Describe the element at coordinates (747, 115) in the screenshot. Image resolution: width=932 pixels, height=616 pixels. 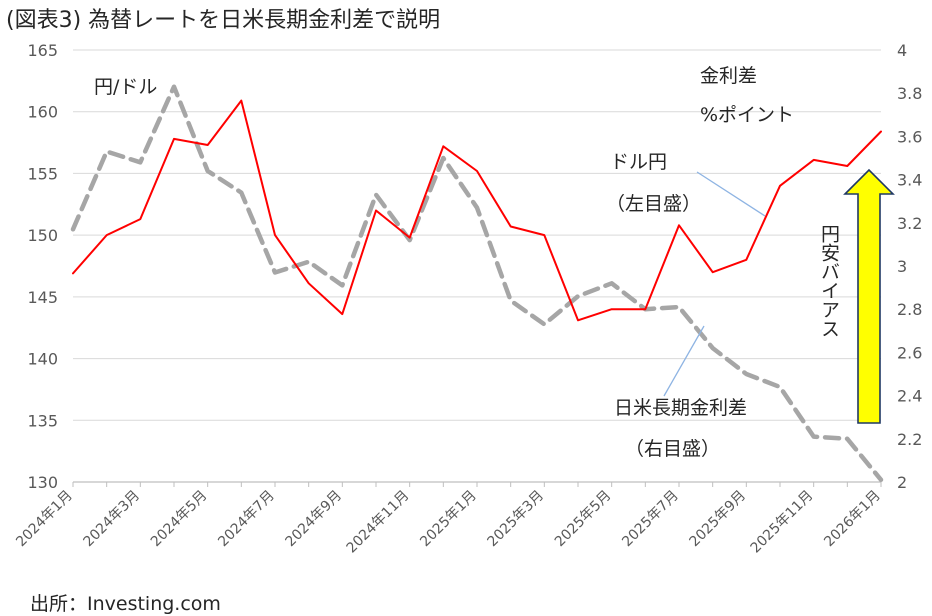
I see `right-axis-label-line2: %ポイント` at that location.